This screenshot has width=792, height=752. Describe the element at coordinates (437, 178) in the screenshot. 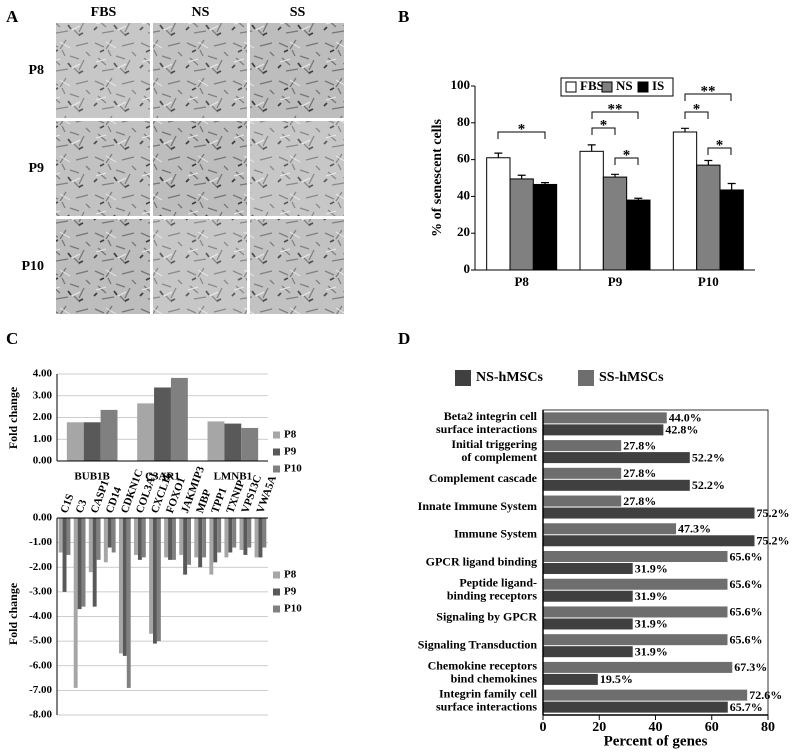

I see `y-axis-label: % of senescent cells` at that location.